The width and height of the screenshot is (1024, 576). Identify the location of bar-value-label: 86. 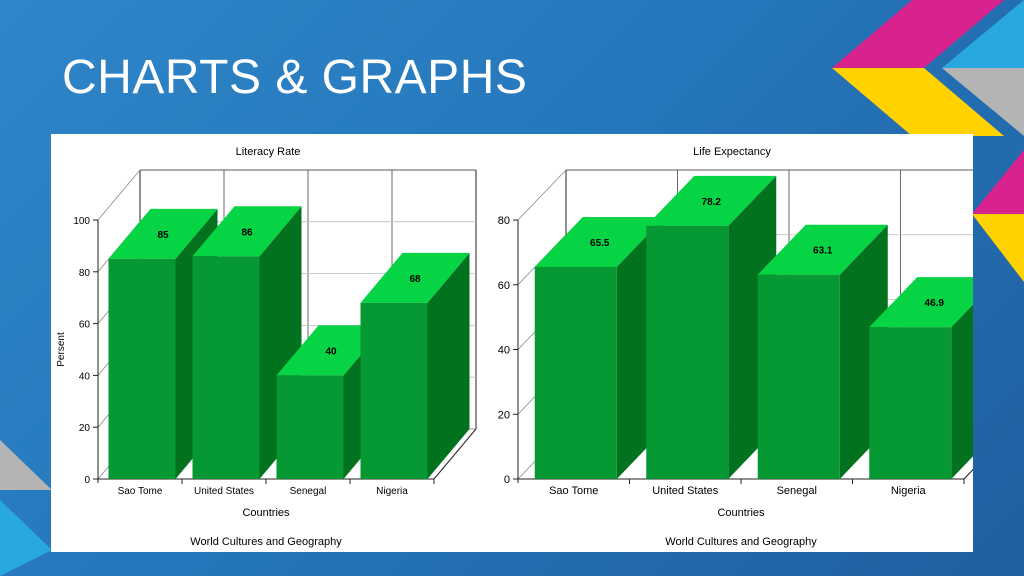
(247, 232).